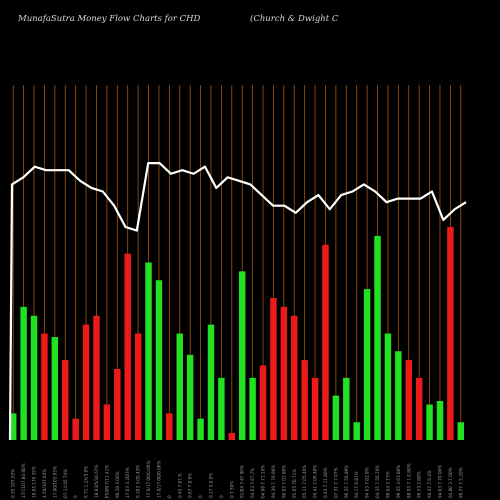 This screenshot has height=500, width=500. Describe the element at coordinates (54, 482) in the screenshot. I see `x-tick-label: 17.00/105.05%` at that location.